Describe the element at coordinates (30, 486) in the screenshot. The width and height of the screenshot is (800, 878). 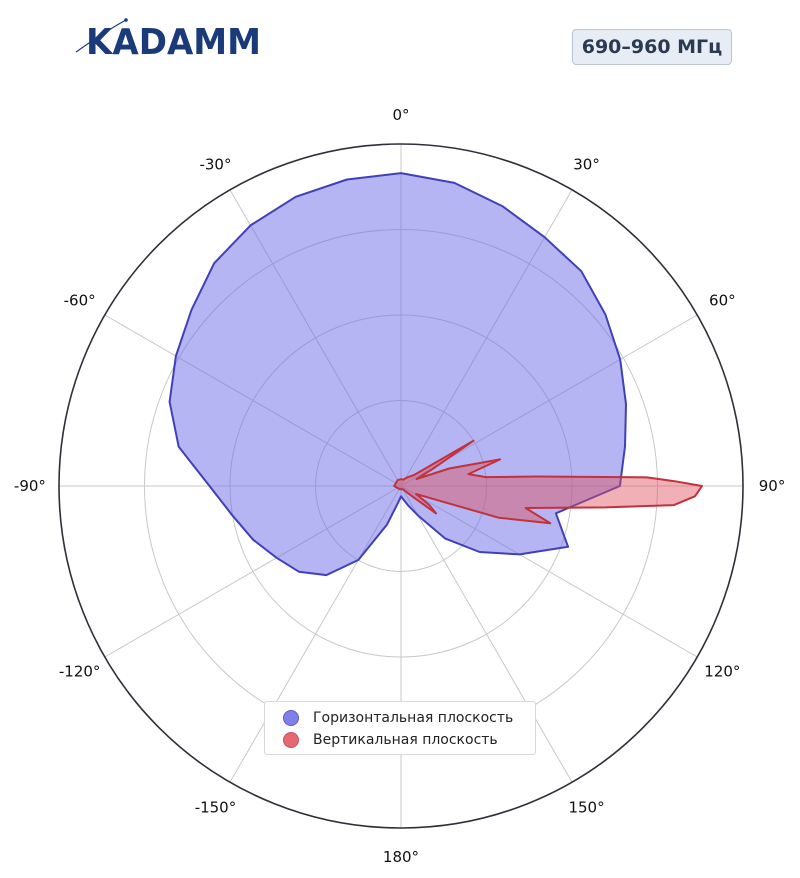
I see `angle-label-9: -90°` at that location.